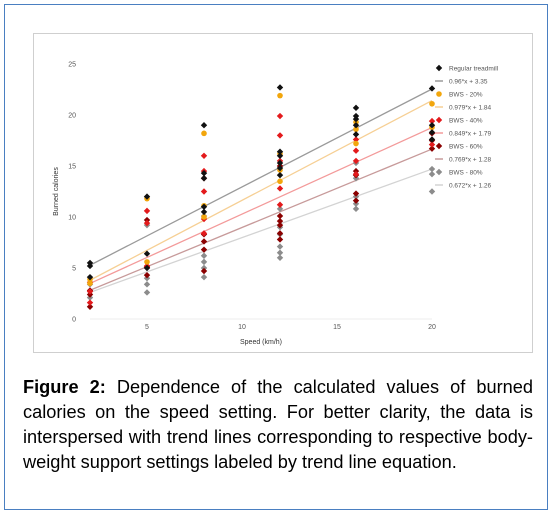 This screenshot has width=554, height=515. Describe the element at coordinates (470, 133) in the screenshot. I see `legend-trend-label-bws-40: 0.849*x + 1.79` at that location.